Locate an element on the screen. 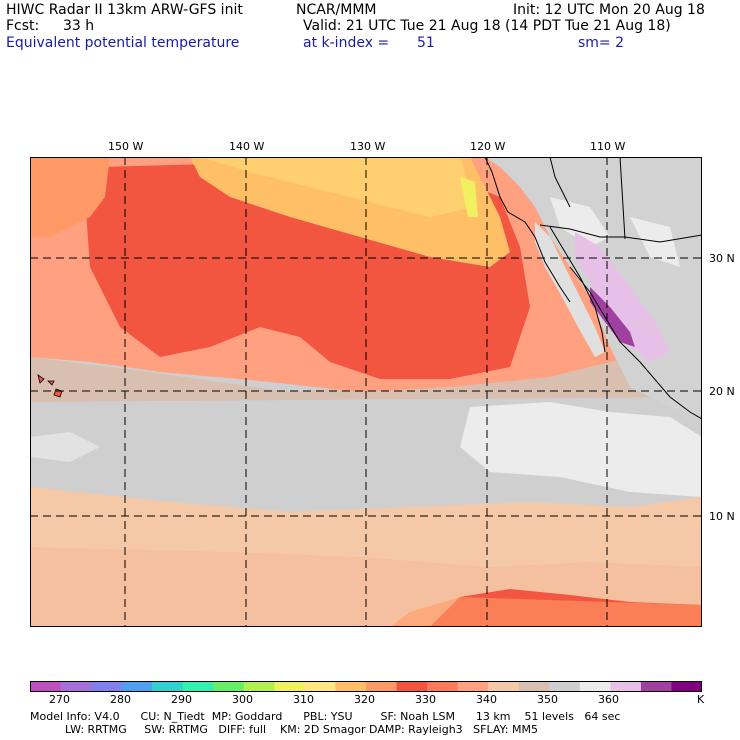  colorbar-units: K is located at coordinates (701, 699).